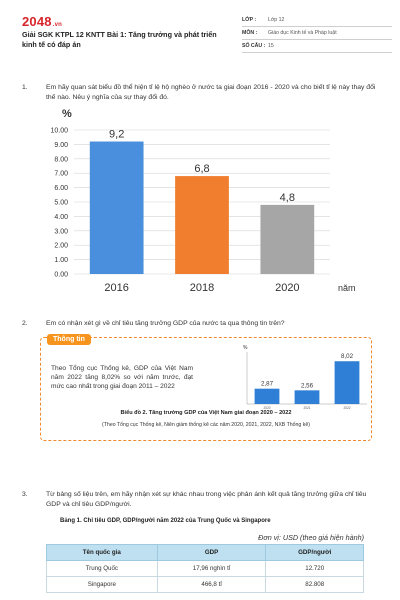 This screenshot has height=600, width=400. I want to click on y-tick-label: 7.00, so click(61, 174).